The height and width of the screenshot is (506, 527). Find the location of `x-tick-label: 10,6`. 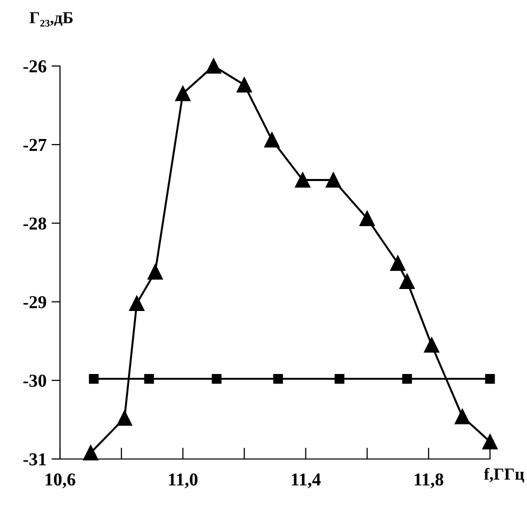

x-tick-label: 10,6 is located at coordinates (61, 480).